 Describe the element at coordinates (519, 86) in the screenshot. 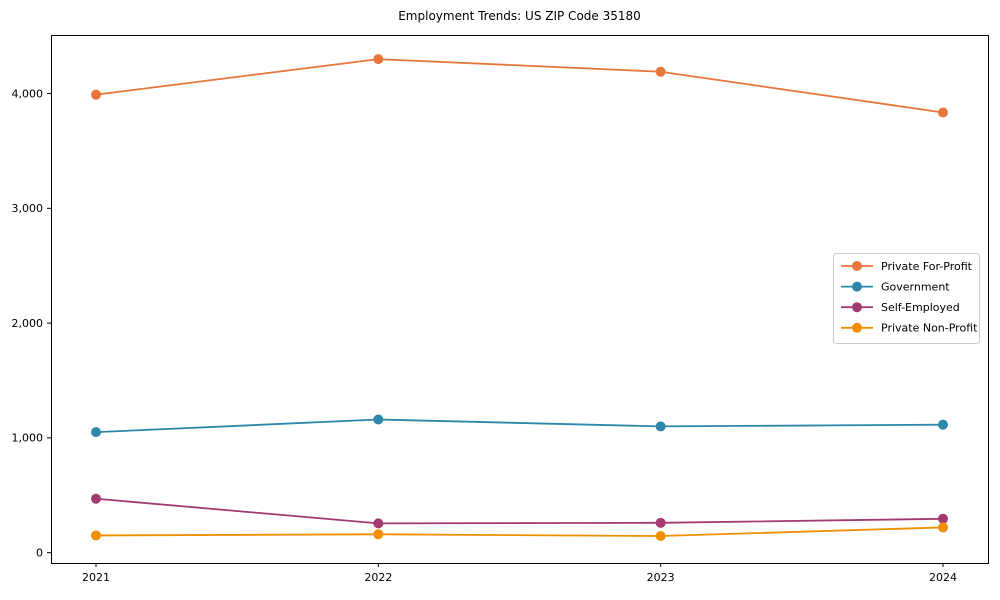

I see `series-line-private-for-profit` at that location.